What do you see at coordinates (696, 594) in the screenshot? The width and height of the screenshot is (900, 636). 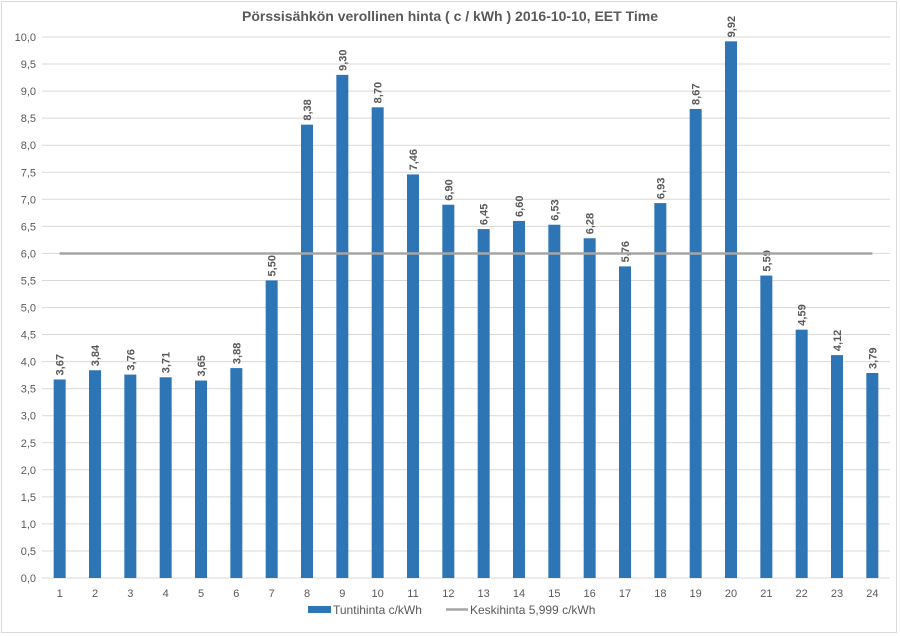 I see `x-tick-label: 19` at bounding box center [696, 594].